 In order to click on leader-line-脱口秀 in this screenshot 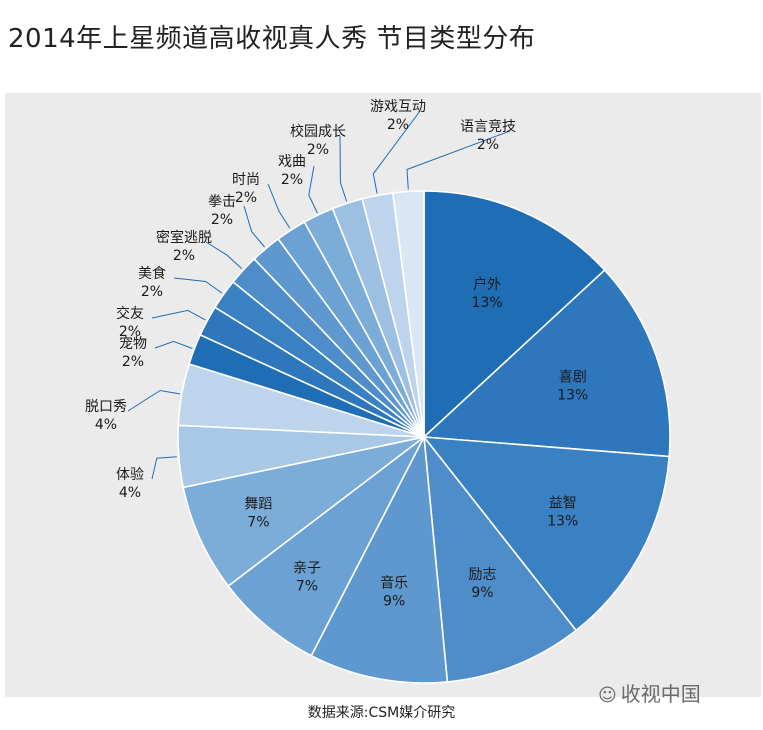, I will do `click(153, 400)`.